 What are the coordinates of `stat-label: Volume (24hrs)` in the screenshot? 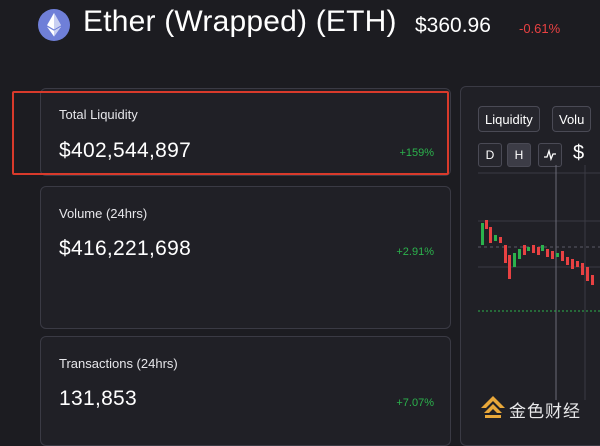 It's located at (103, 213).